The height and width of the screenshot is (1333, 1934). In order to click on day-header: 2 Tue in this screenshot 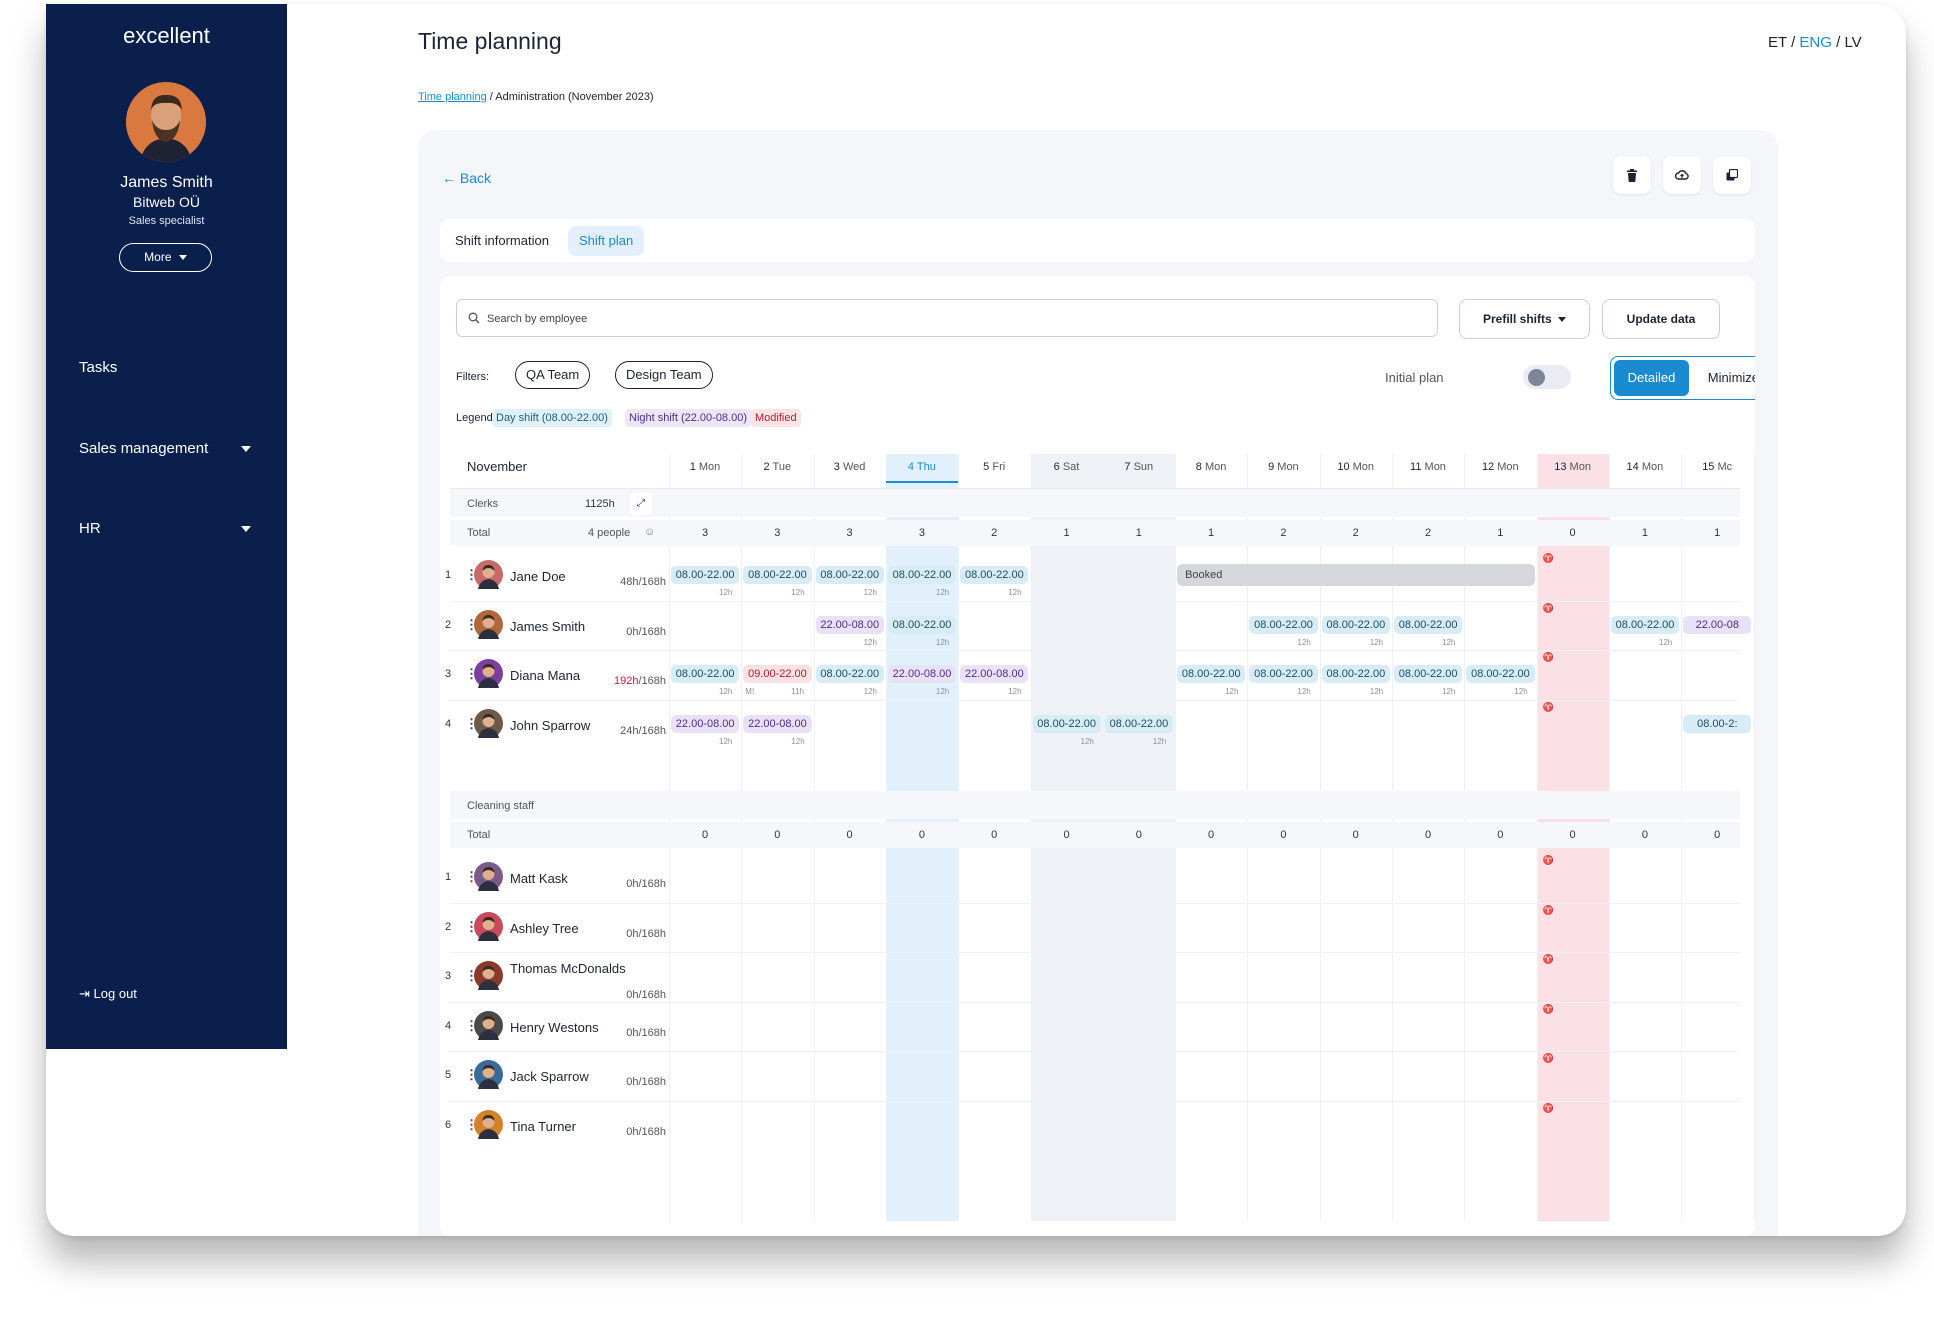, I will do `click(777, 467)`.